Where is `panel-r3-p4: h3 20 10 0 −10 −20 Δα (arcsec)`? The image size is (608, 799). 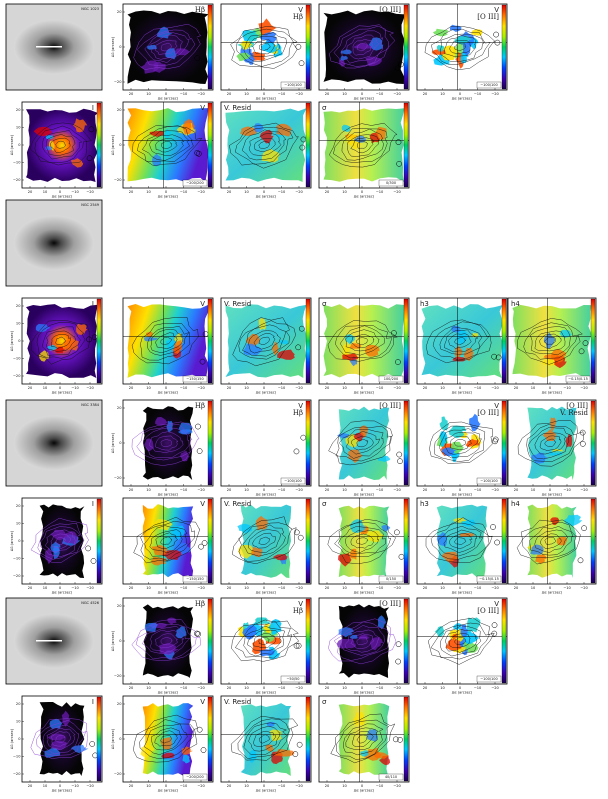 panel-r3-p4: h3 20 10 0 −10 −20 Δα (arcsec) is located at coordinates (462, 346).